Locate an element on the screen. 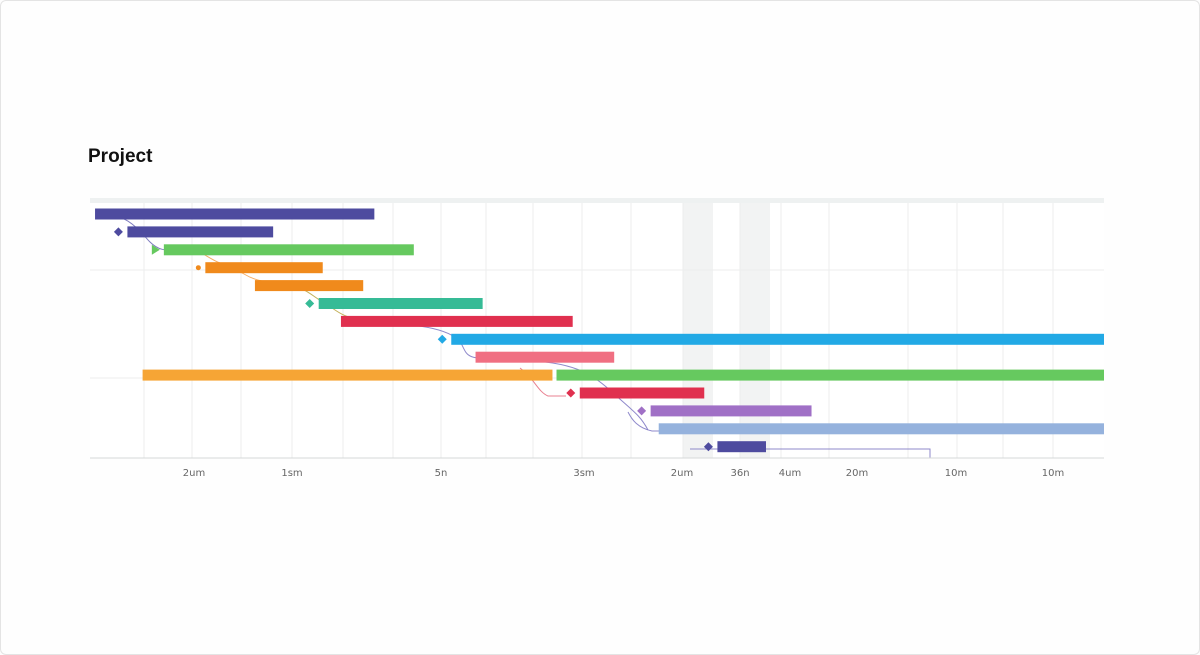 The height and width of the screenshot is (655, 1200). x-tick-label: 20m is located at coordinates (857, 473).